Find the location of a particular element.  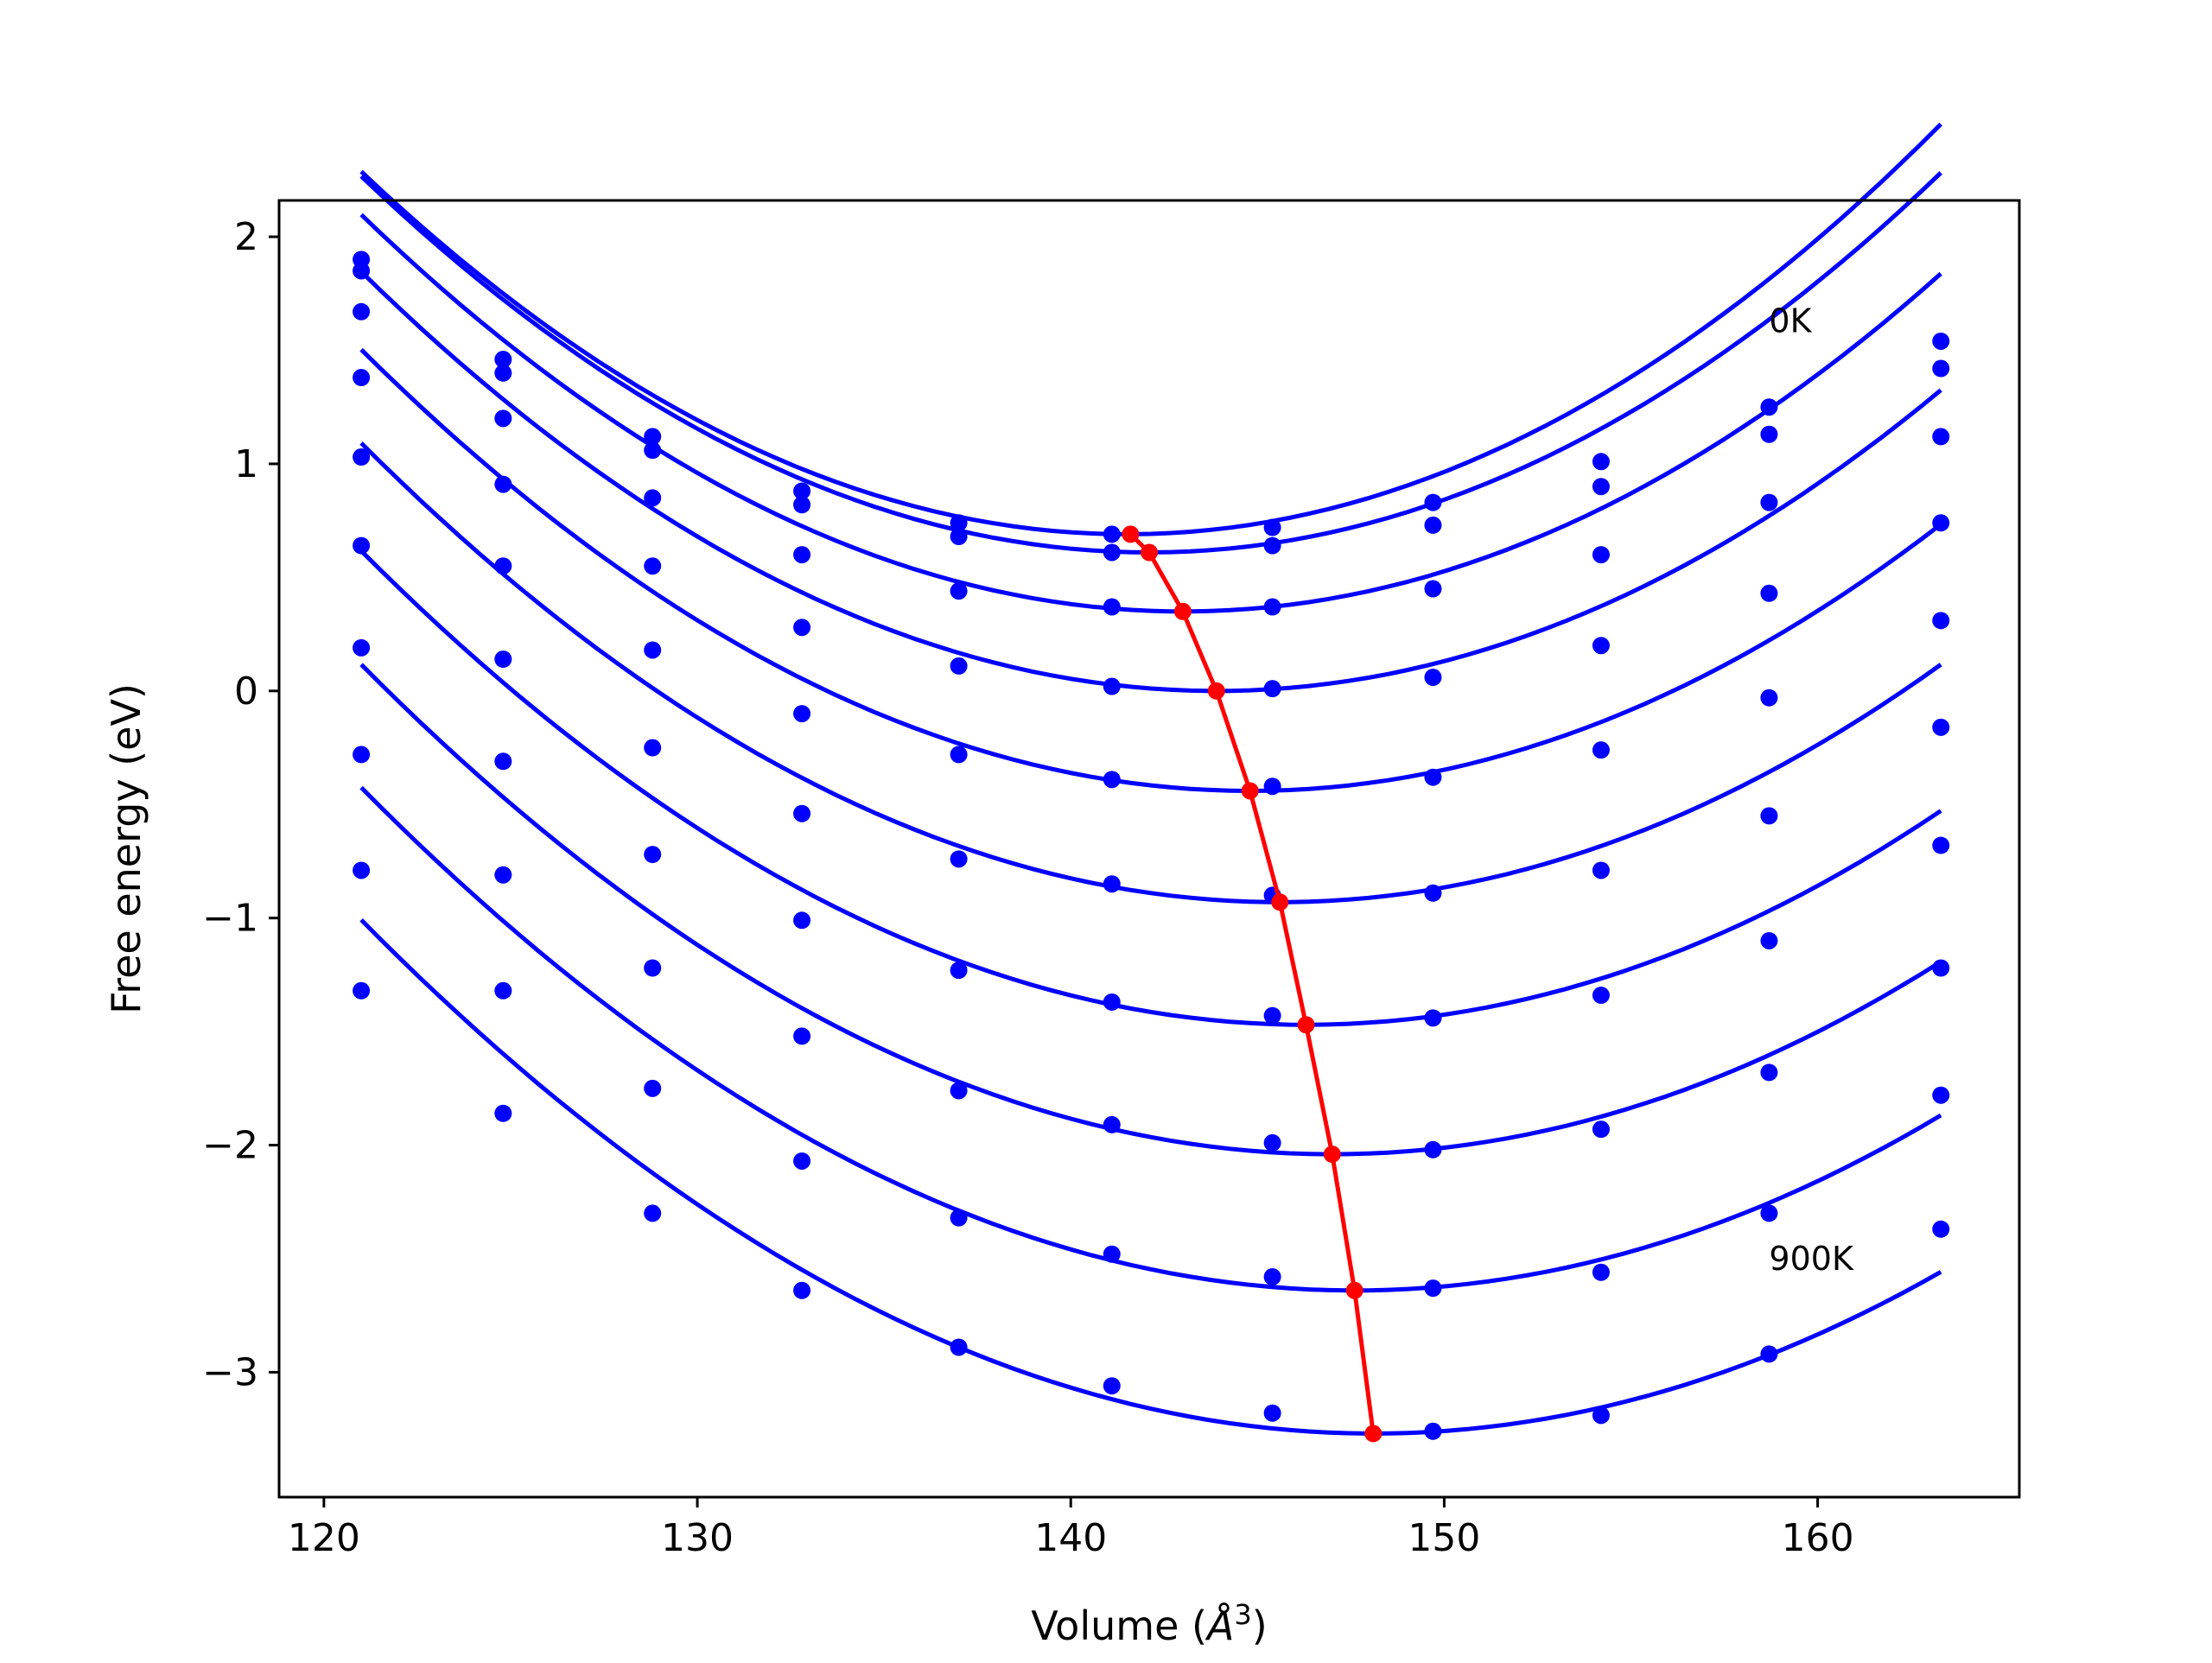

annotations: 0K 900K is located at coordinates (1811, 789).